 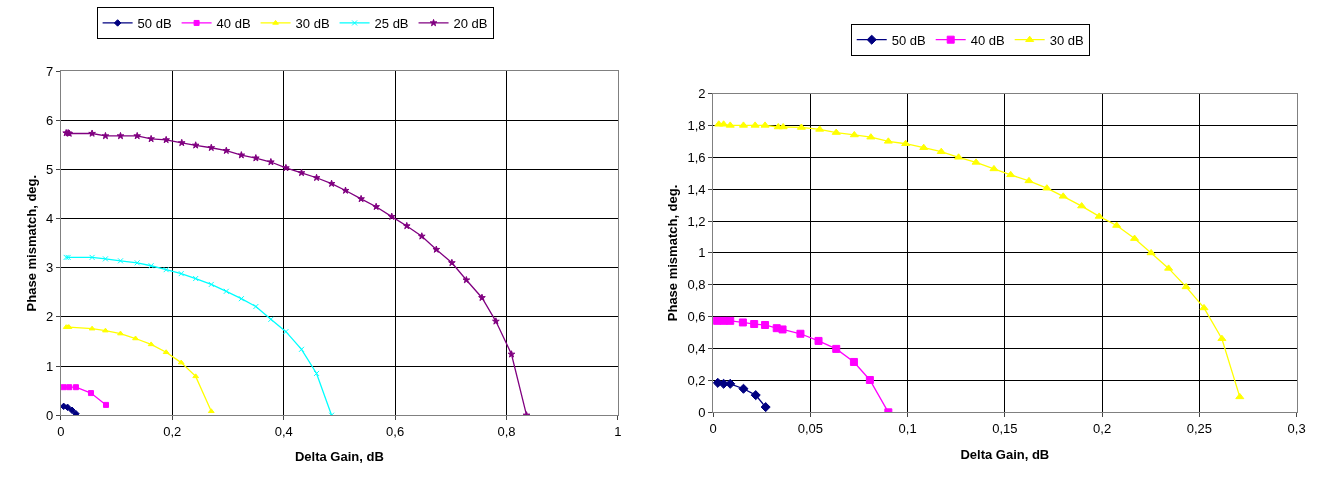 What do you see at coordinates (506, 431) in the screenshot?
I see `x-tick-label: 0,8` at bounding box center [506, 431].